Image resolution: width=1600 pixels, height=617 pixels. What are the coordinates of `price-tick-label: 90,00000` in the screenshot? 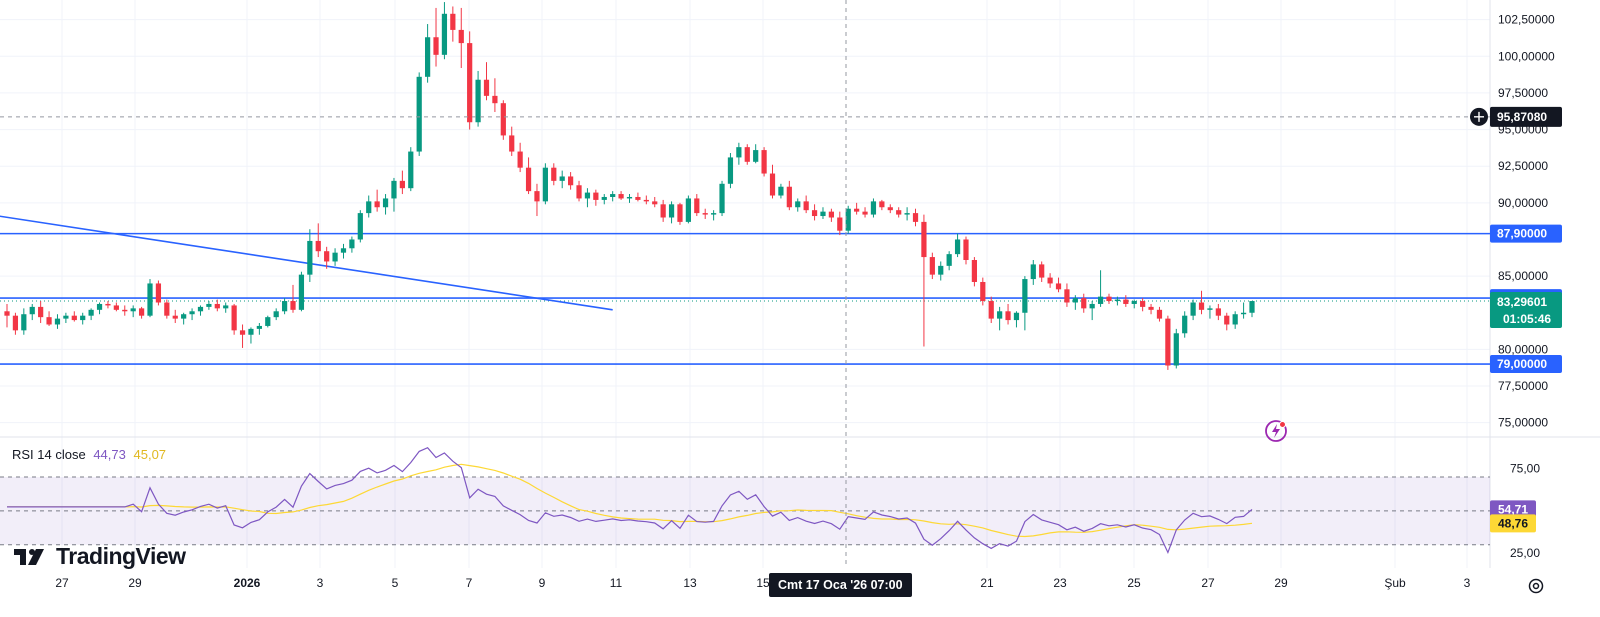 It's located at (1523, 203).